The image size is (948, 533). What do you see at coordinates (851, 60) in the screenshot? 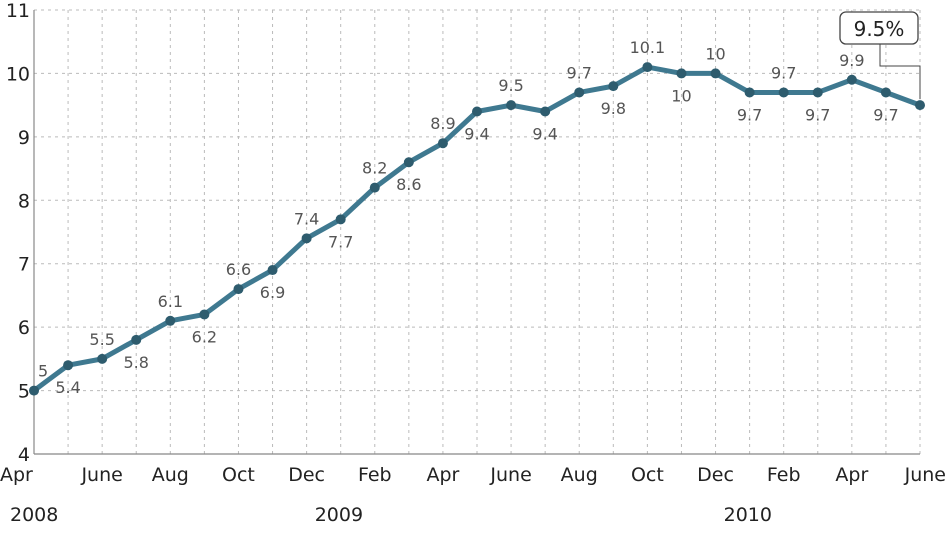
I see `data-label: 9.9` at bounding box center [851, 60].